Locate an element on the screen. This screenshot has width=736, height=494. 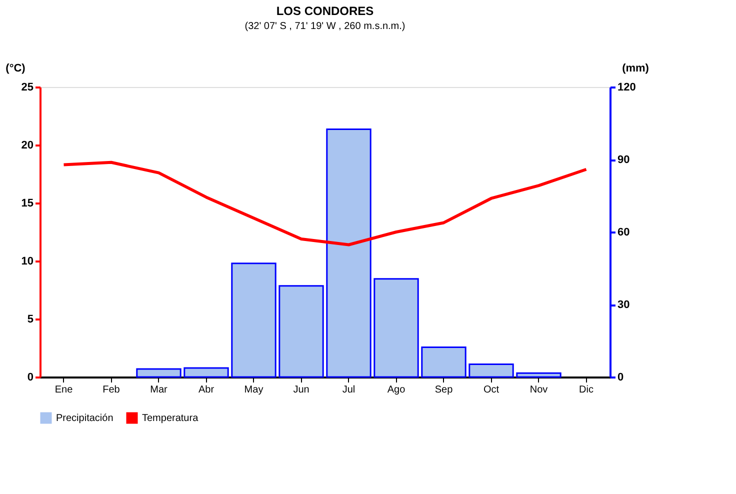
x-tick-label: Abr is located at coordinates (206, 390).